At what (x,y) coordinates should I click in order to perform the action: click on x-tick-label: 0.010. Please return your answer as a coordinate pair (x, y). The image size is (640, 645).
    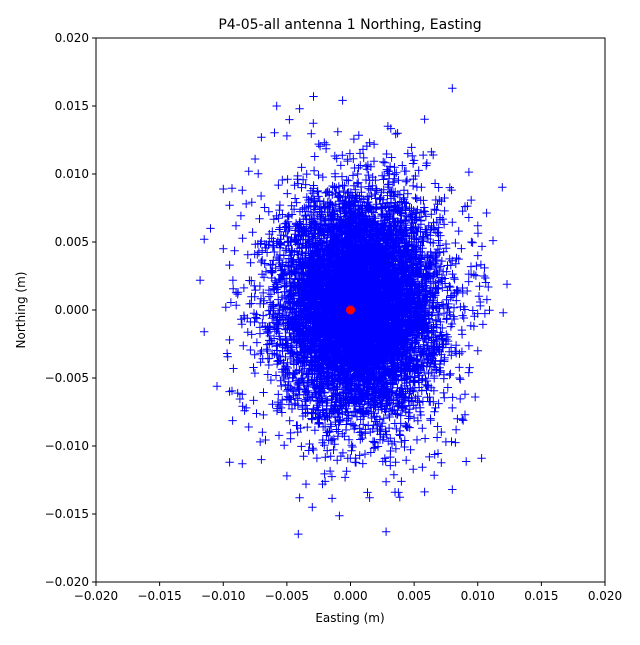
    Looking at the image, I should click on (478, 596).